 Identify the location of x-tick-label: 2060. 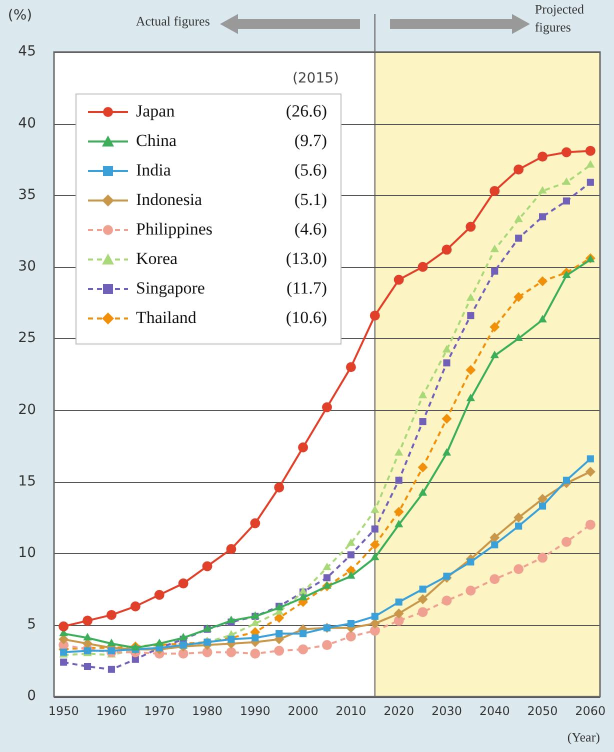
(590, 711).